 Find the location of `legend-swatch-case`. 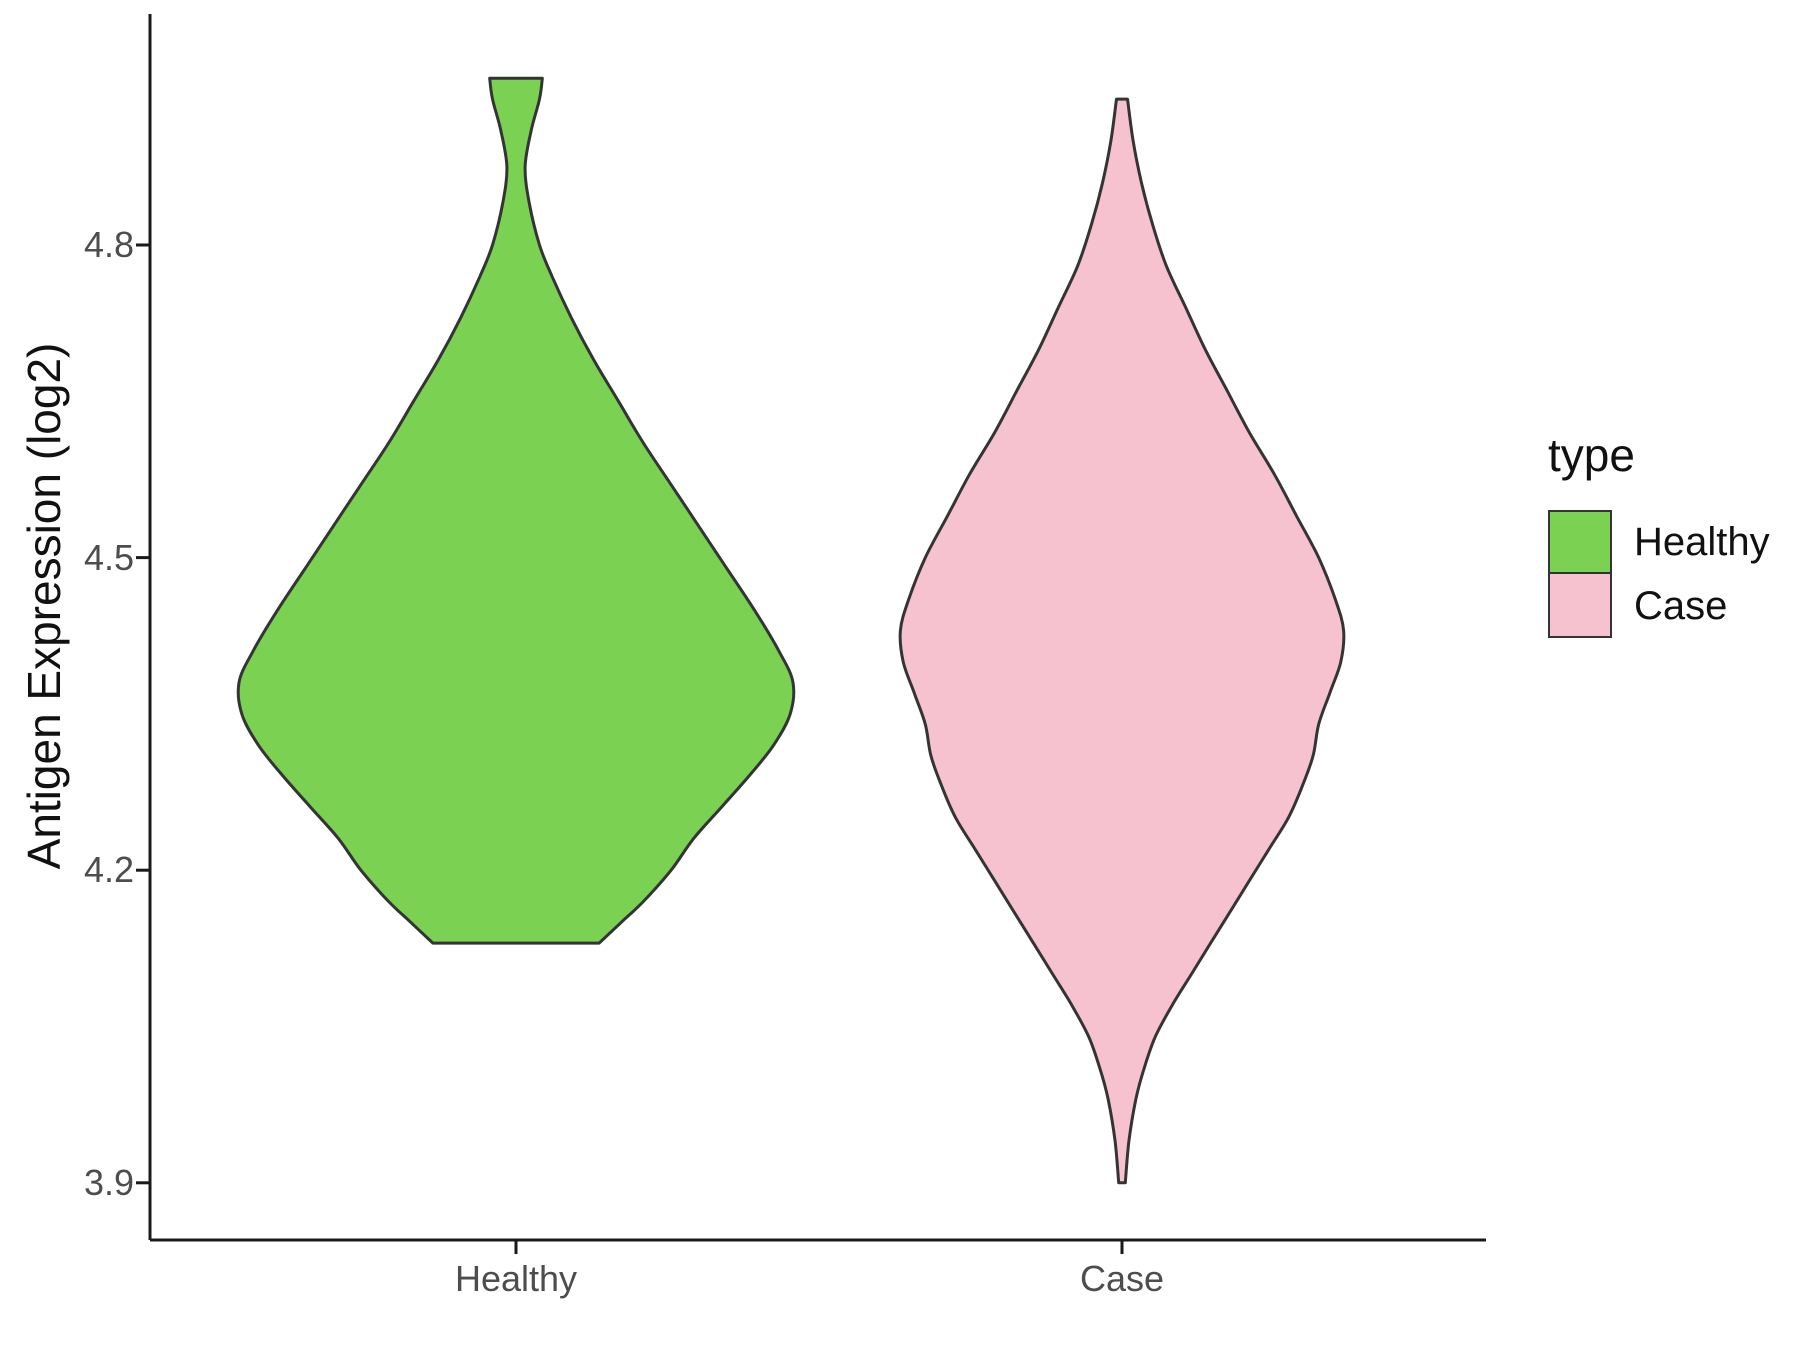

legend-swatch-case is located at coordinates (1580, 606).